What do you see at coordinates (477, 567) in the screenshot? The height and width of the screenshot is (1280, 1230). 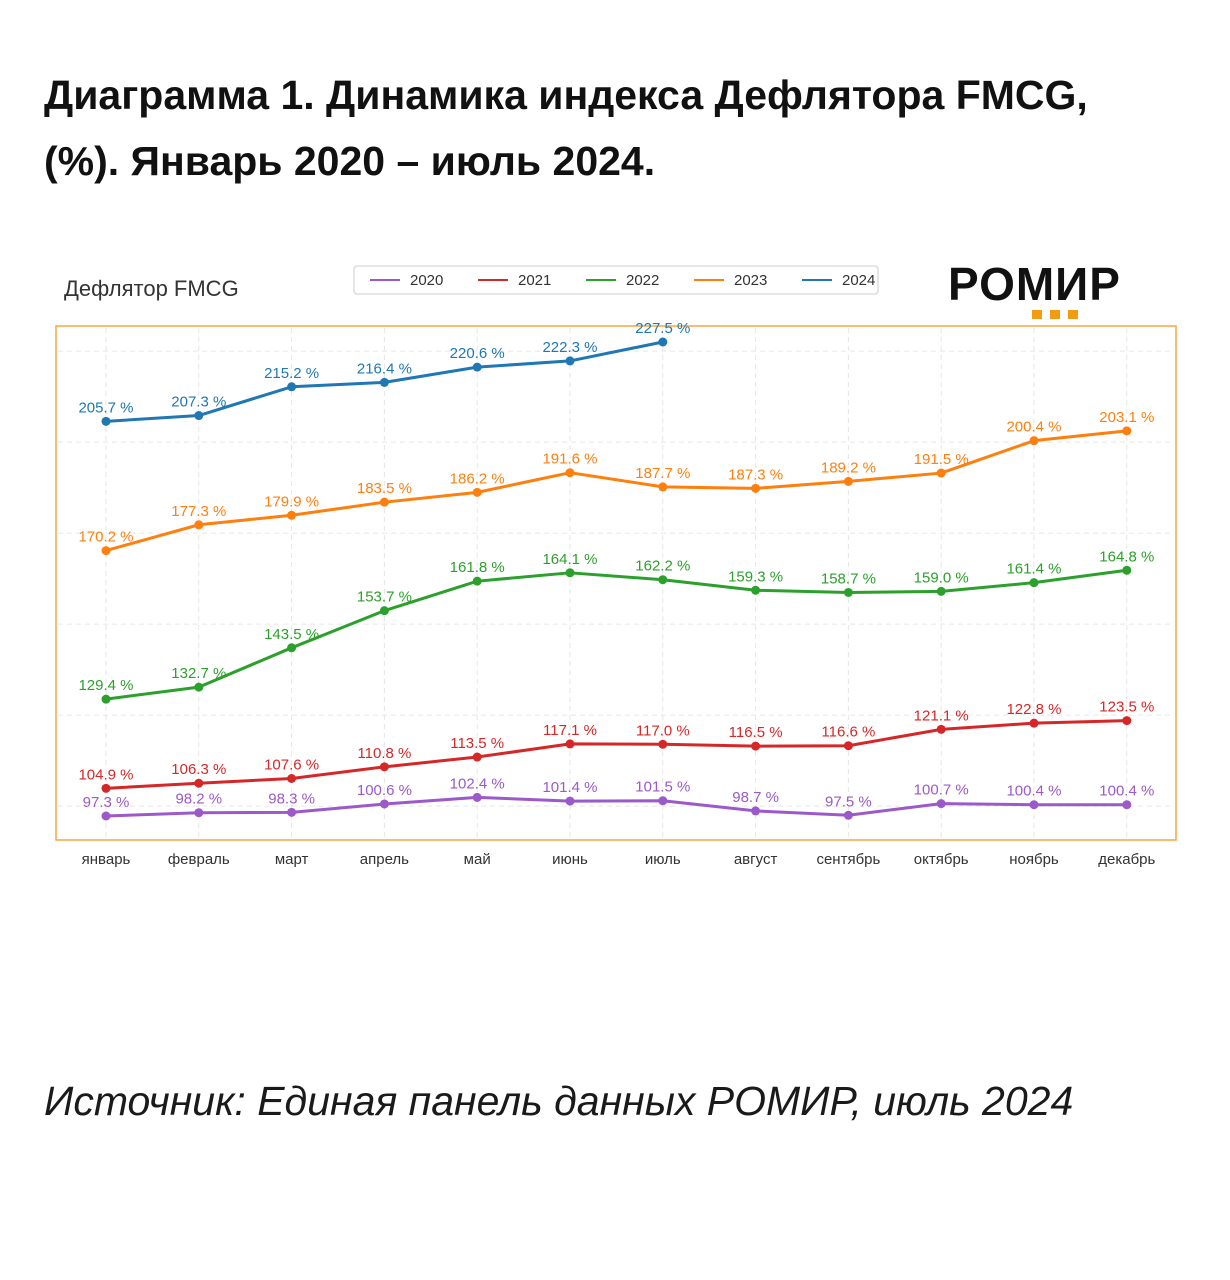 I see `data-label: 161.8 %` at bounding box center [477, 567].